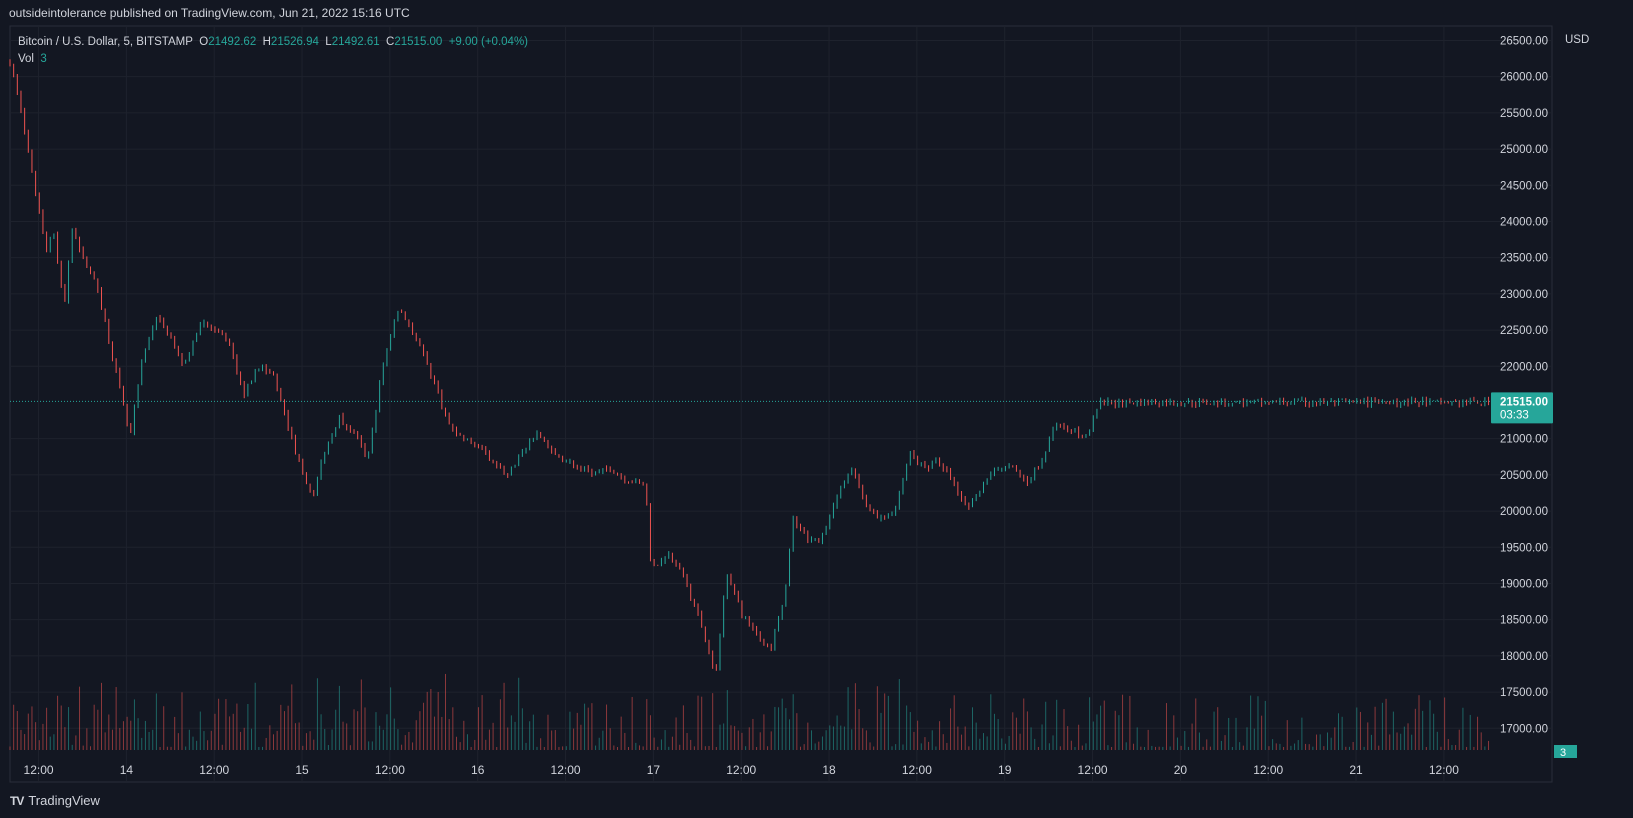 Image resolution: width=1633 pixels, height=818 pixels. What do you see at coordinates (17, 800) in the screenshot?
I see `tradingview-logo-icon: TV` at bounding box center [17, 800].